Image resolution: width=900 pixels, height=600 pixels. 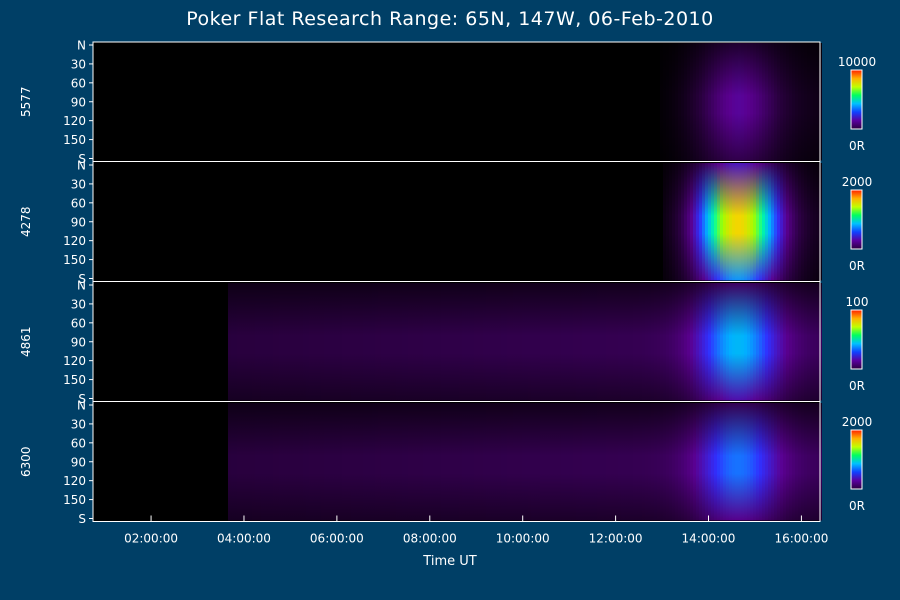 What do you see at coordinates (337, 539) in the screenshot?
I see `x-tick-label: 06:00:00` at bounding box center [337, 539].